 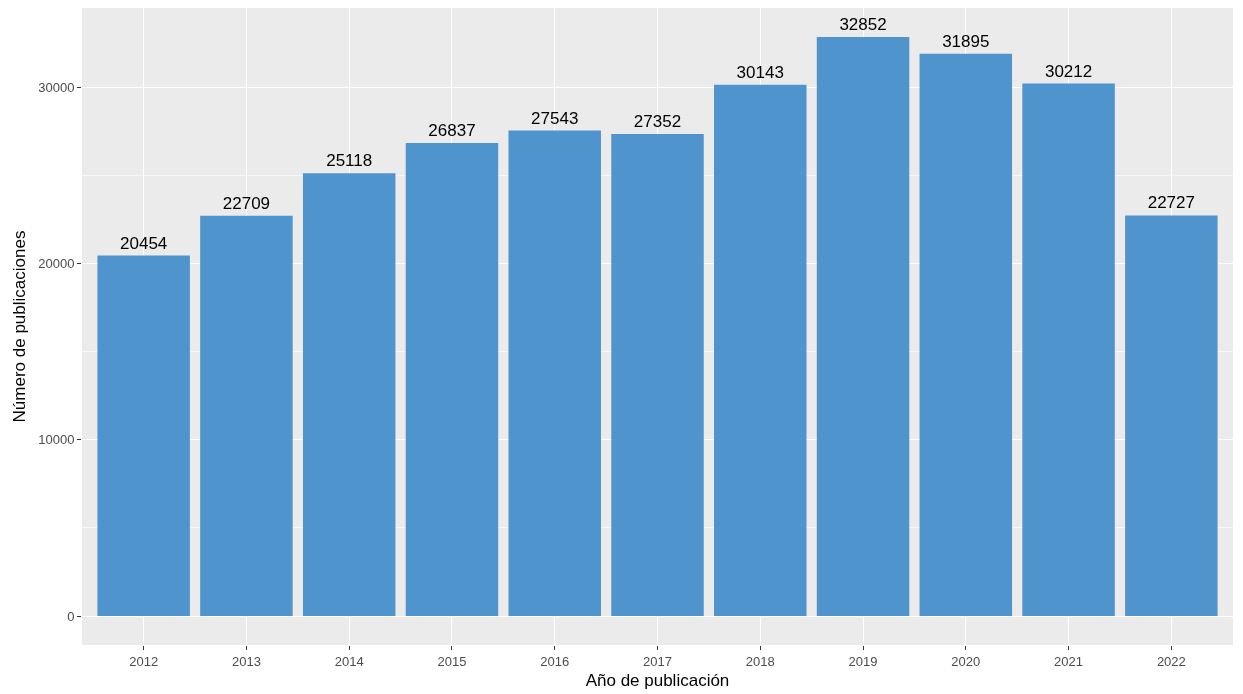 I want to click on x-tick-label: 2014, so click(x=349, y=661).